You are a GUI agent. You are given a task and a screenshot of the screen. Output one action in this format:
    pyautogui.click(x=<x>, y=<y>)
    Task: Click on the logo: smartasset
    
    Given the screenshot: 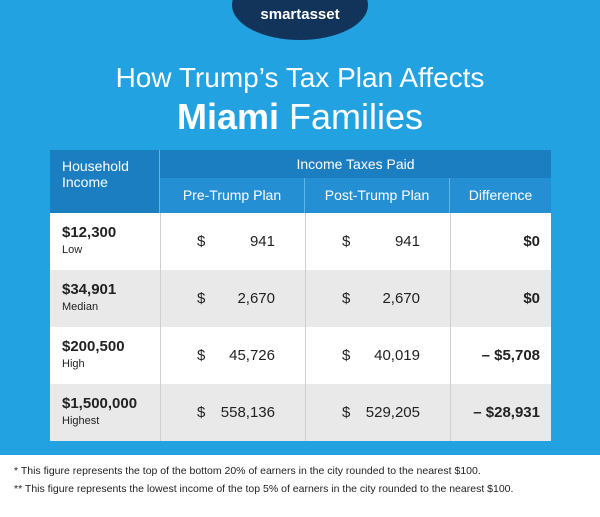 What is the action you would take?
    pyautogui.click(x=300, y=20)
    